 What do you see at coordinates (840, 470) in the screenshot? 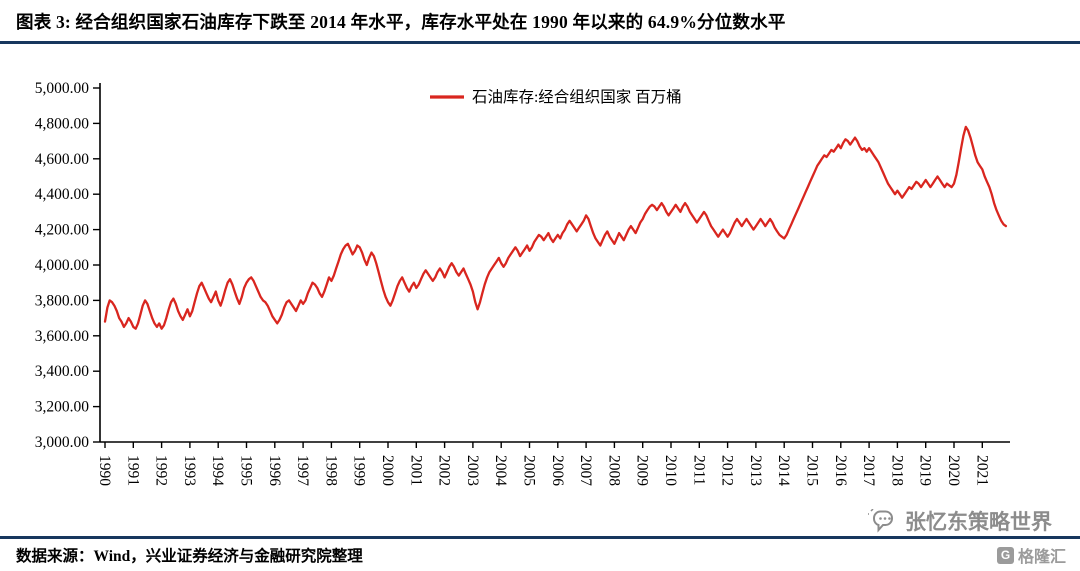
I see `svg-text: 2016` at bounding box center [840, 470].